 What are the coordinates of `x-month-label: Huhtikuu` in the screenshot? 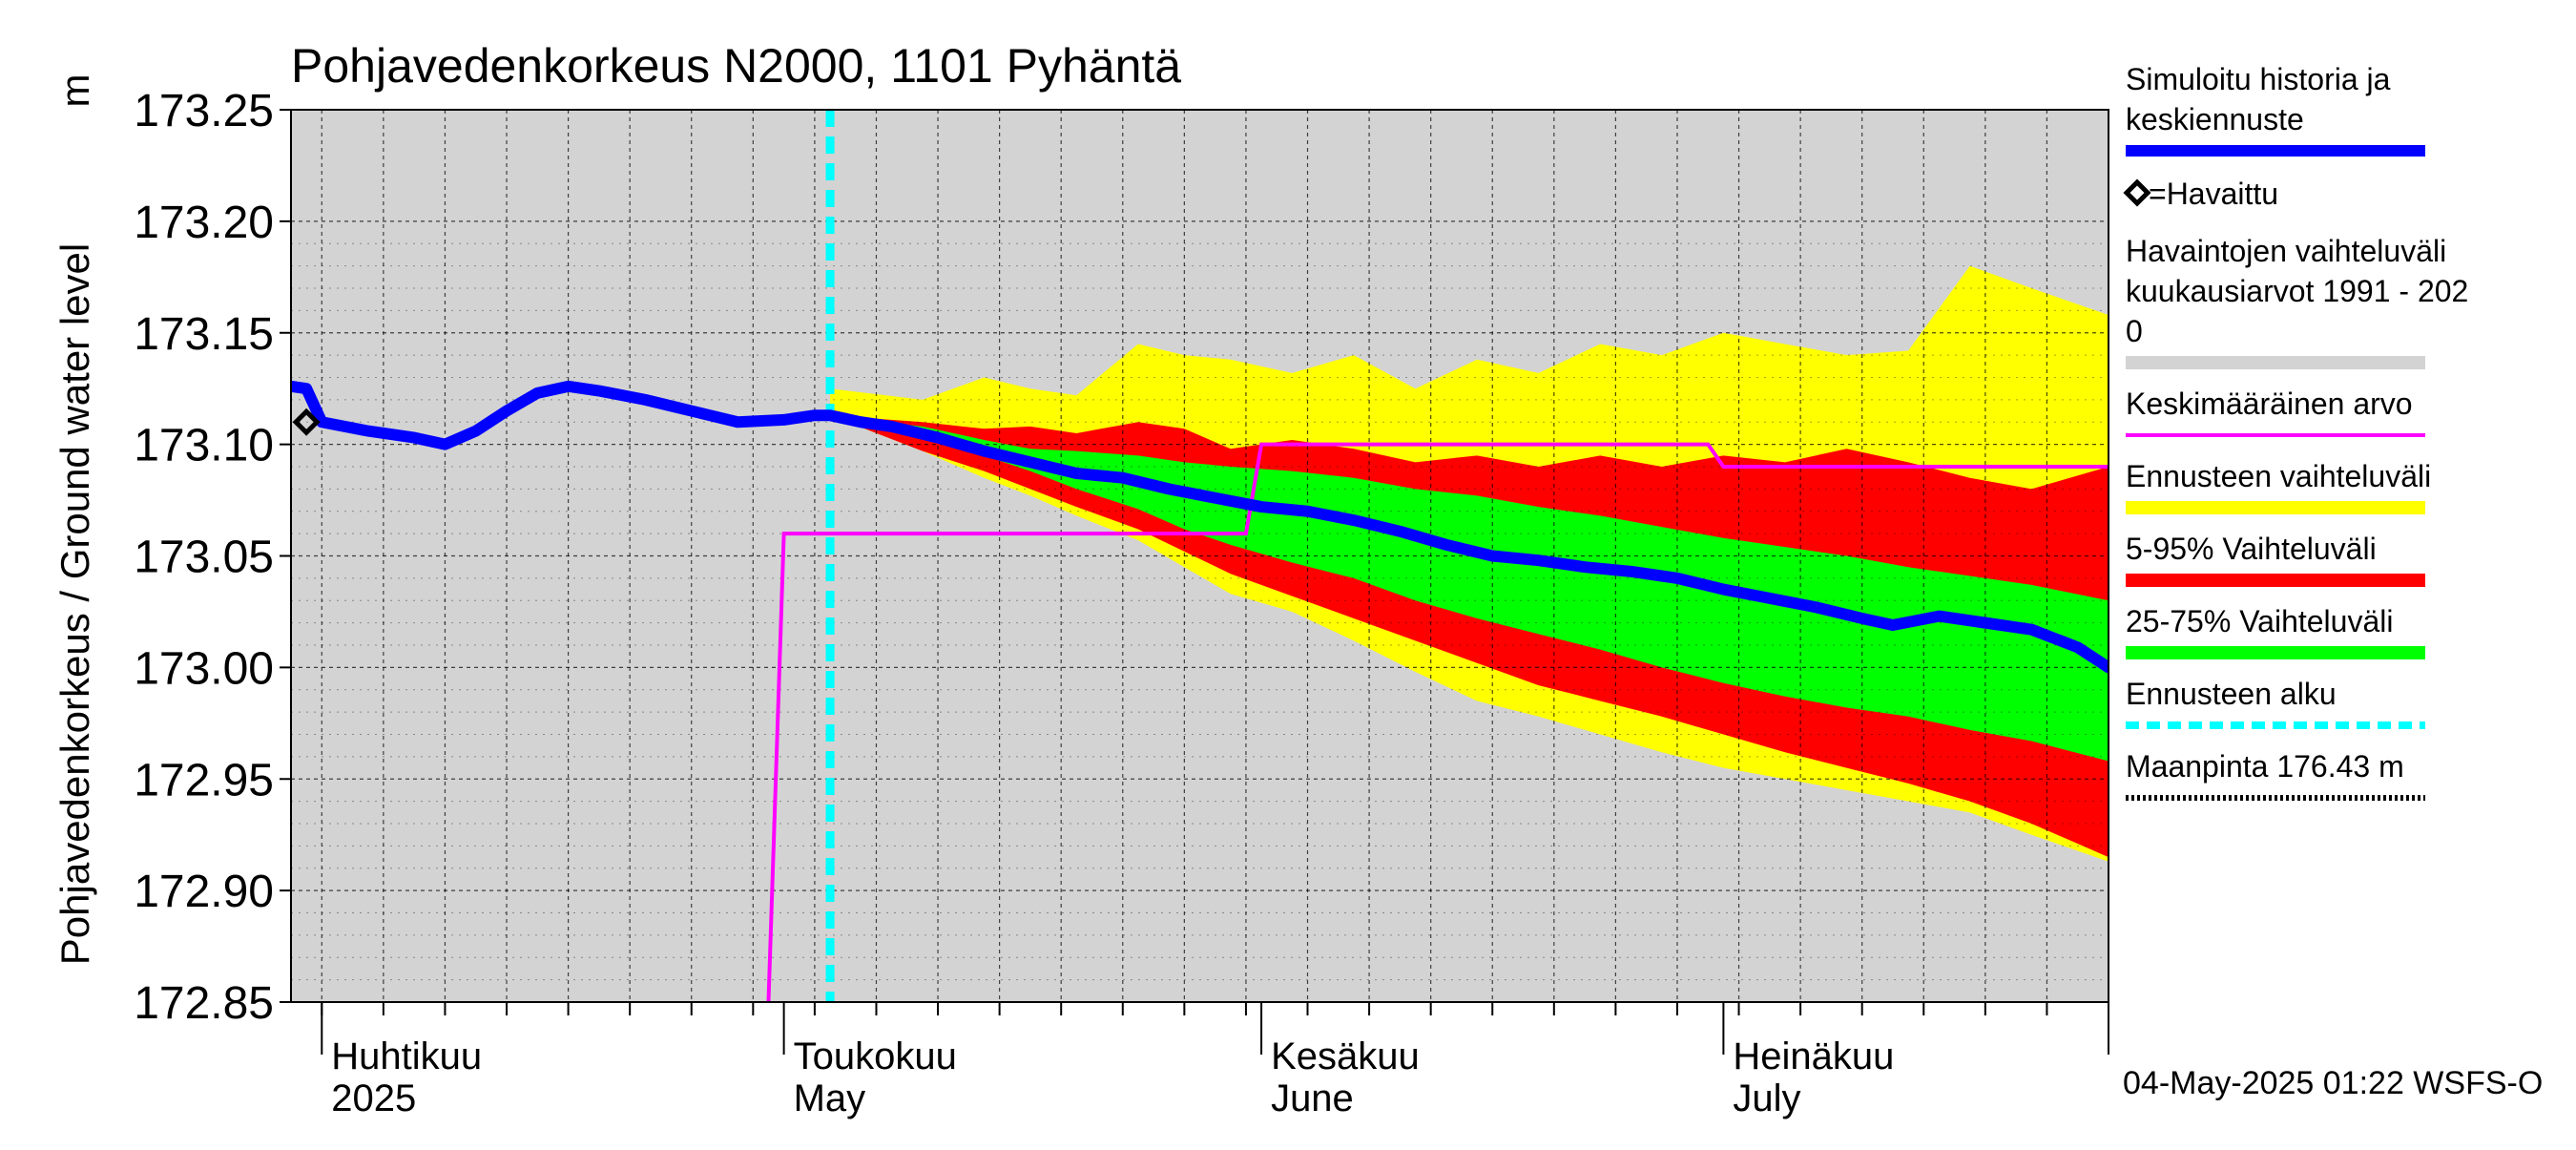 It's located at (406, 1056).